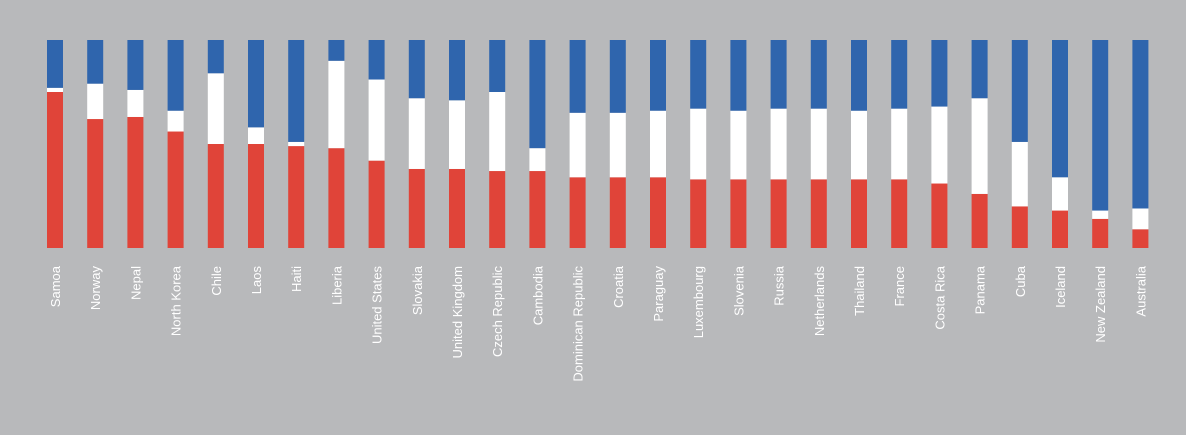  Describe the element at coordinates (457, 312) in the screenshot. I see `category-label: United Kingdom` at that location.